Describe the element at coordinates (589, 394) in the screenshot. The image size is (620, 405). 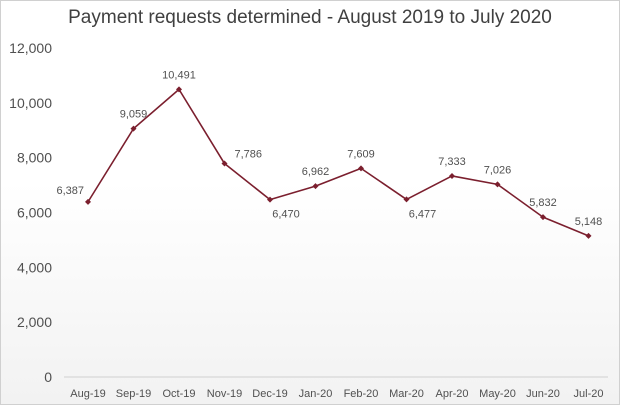
I see `x-tick-label: Jul-20` at that location.